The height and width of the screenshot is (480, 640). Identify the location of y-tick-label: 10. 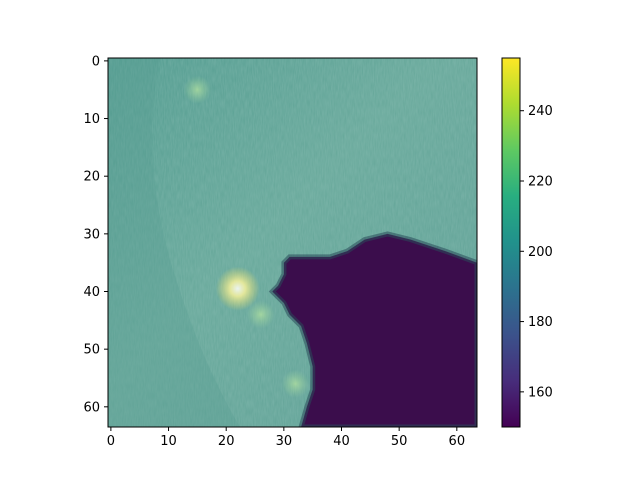
(91, 119).